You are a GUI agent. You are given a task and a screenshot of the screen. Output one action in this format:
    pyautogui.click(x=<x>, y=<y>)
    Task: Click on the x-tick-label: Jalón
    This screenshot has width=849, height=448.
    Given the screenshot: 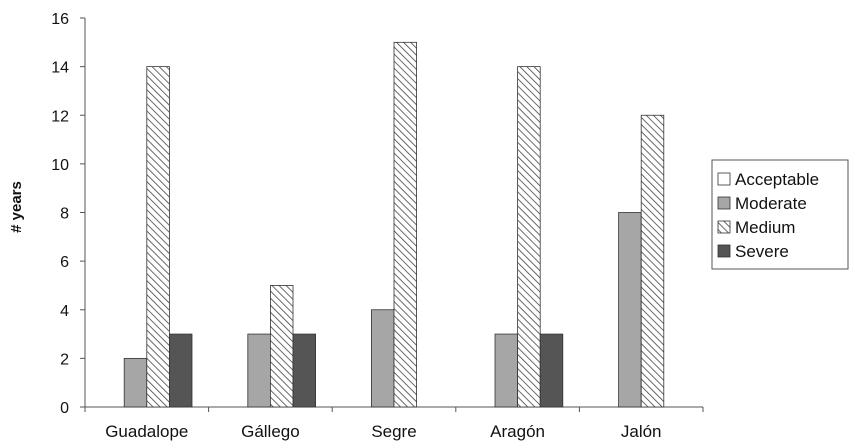 What is the action you would take?
    pyautogui.click(x=641, y=431)
    